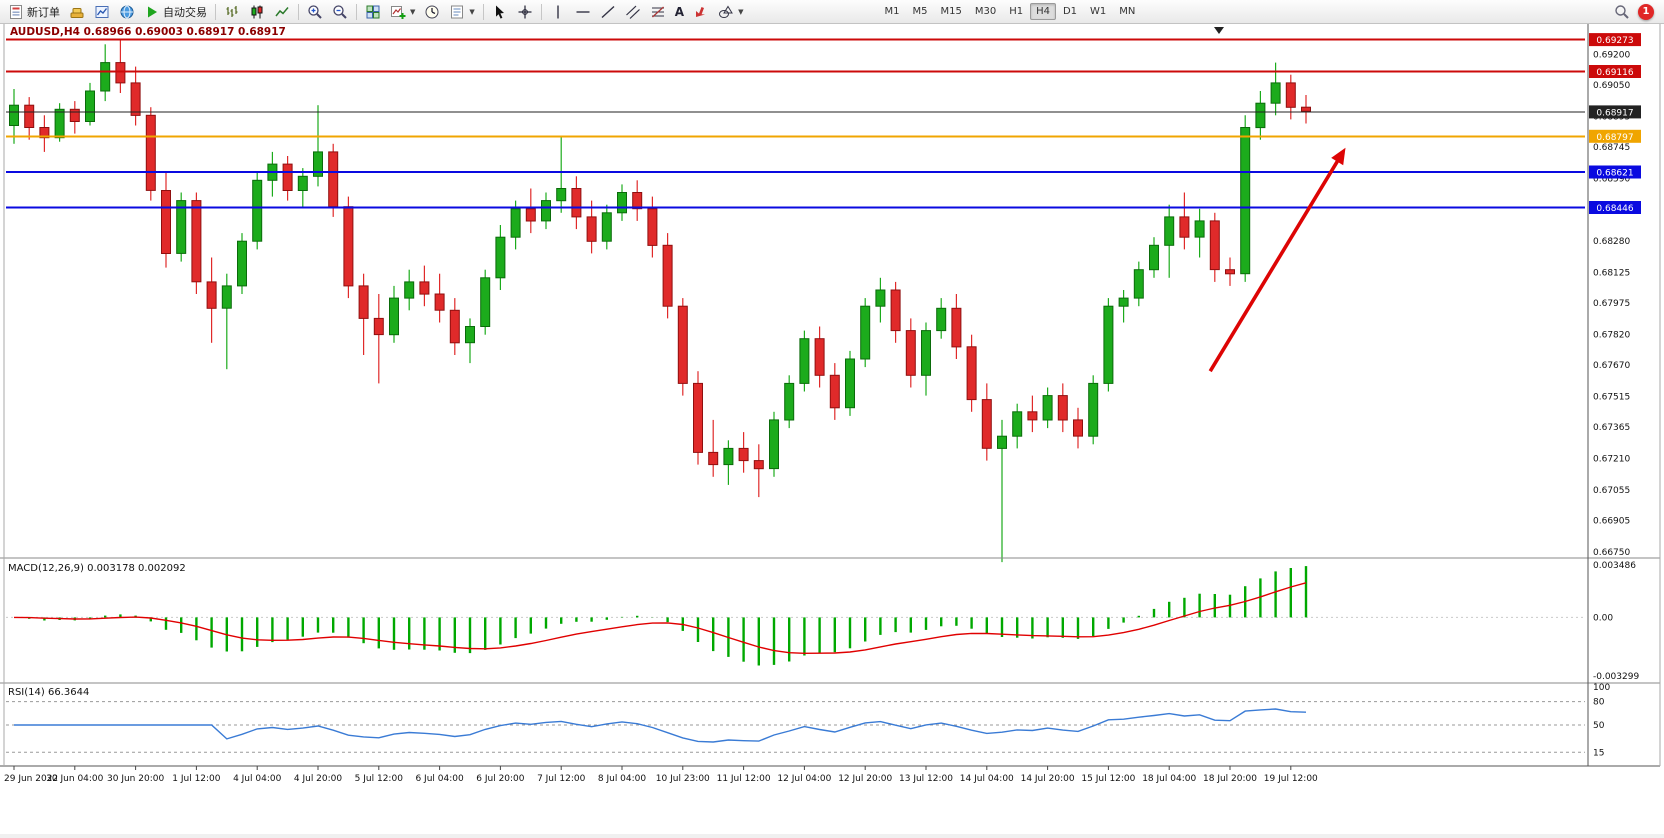 This screenshot has height=838, width=1664. I want to click on shapes-tool-button: ▼, so click(730, 12).